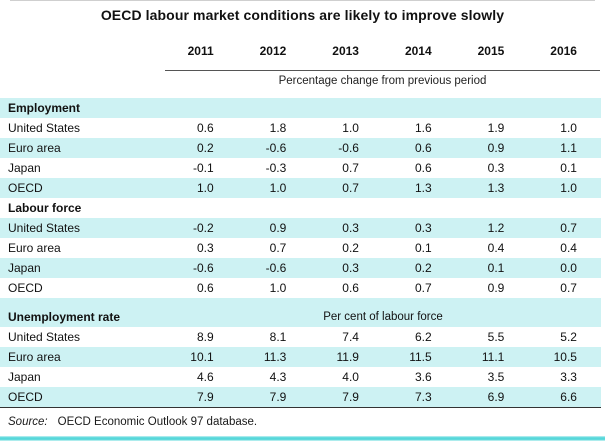 The height and width of the screenshot is (448, 605). What do you see at coordinates (496, 337) in the screenshot?
I see `value-cell: 5.5` at bounding box center [496, 337].